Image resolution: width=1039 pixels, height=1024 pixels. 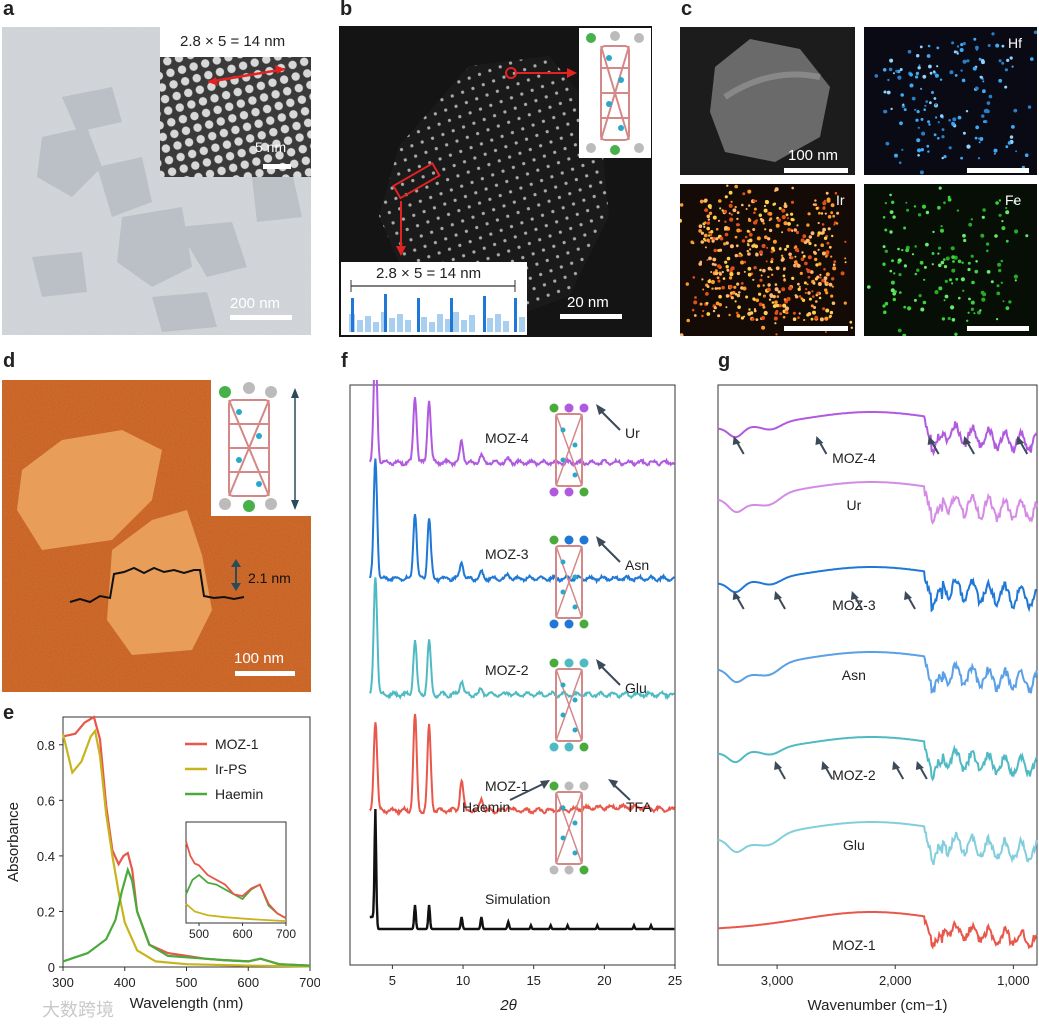 I want to click on legend-label: Ir-PS, so click(x=231, y=769).